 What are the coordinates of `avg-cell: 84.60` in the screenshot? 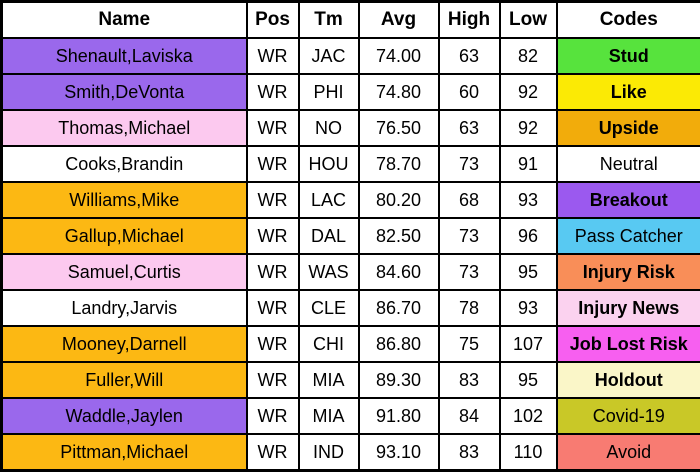 It's located at (399, 272).